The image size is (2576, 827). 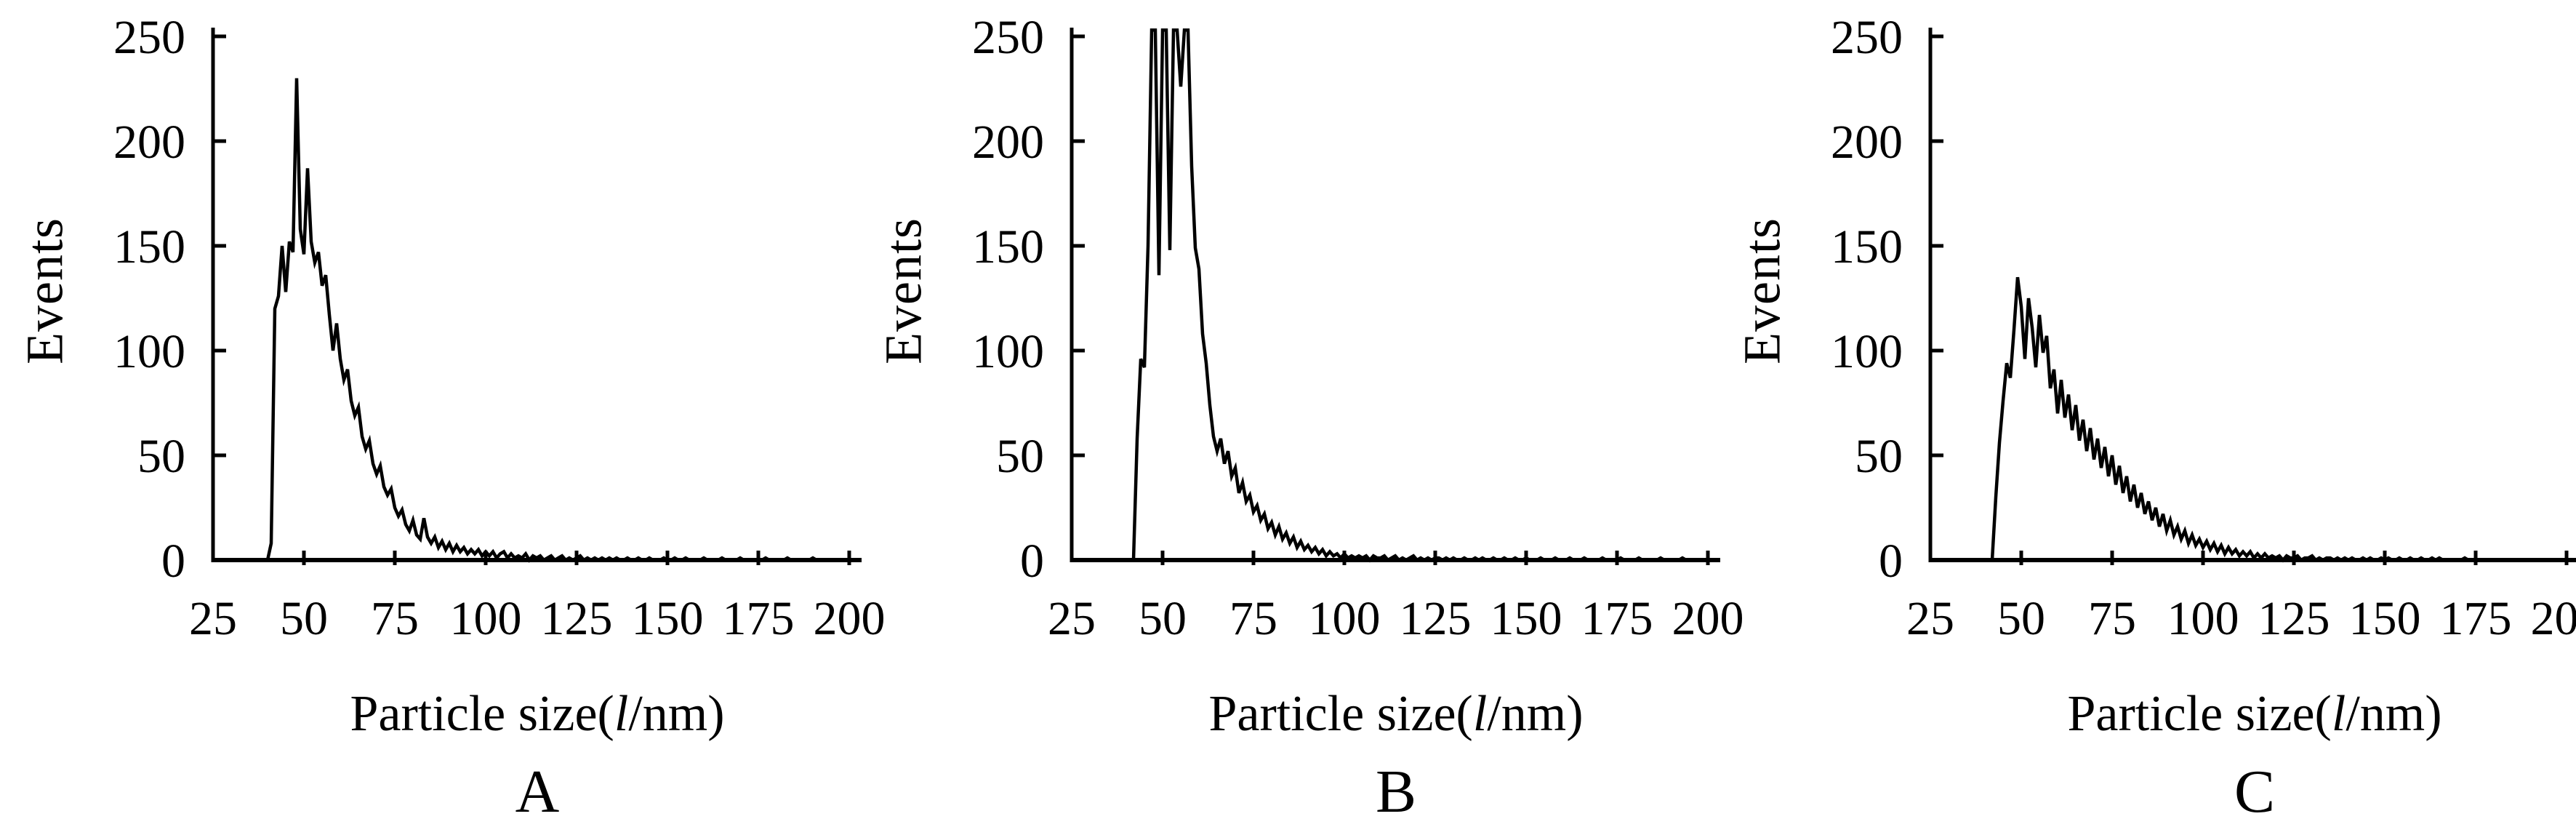 I want to click on panel-label: B, so click(x=1396, y=791).